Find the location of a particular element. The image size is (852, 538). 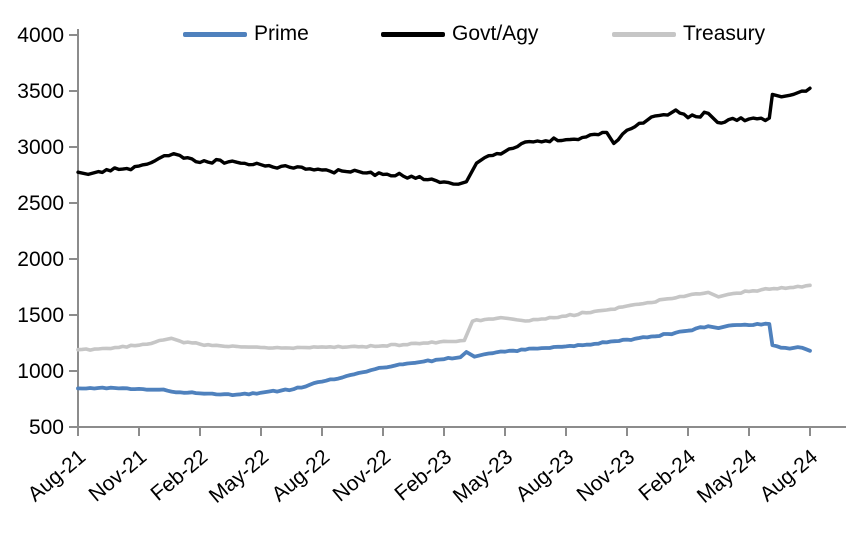

chart-legend: Prime Govt/Agy Treasury is located at coordinates (426, 35).